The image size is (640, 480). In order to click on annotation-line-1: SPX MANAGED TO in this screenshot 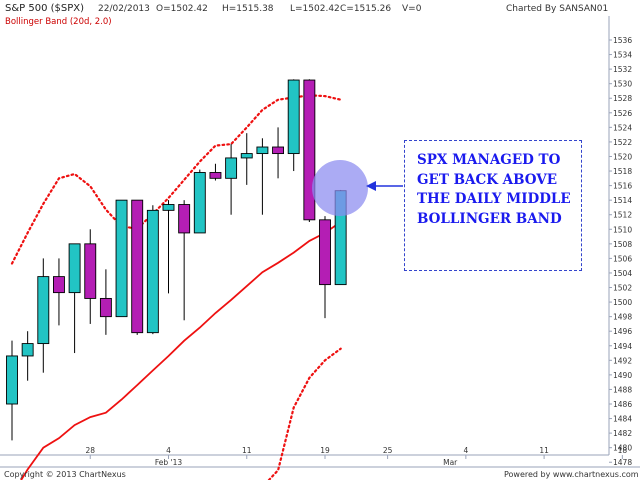, I will do `click(489, 160)`.